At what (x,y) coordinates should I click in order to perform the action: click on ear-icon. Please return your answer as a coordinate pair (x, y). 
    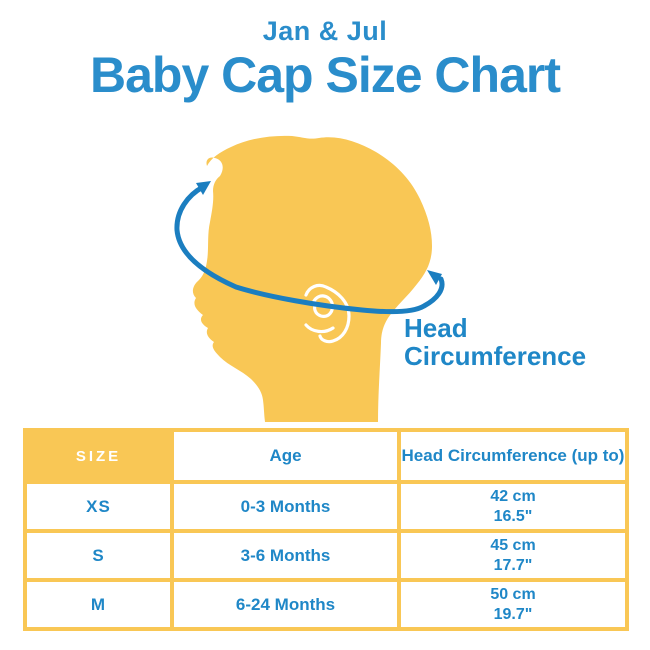
    Looking at the image, I should click on (327, 313).